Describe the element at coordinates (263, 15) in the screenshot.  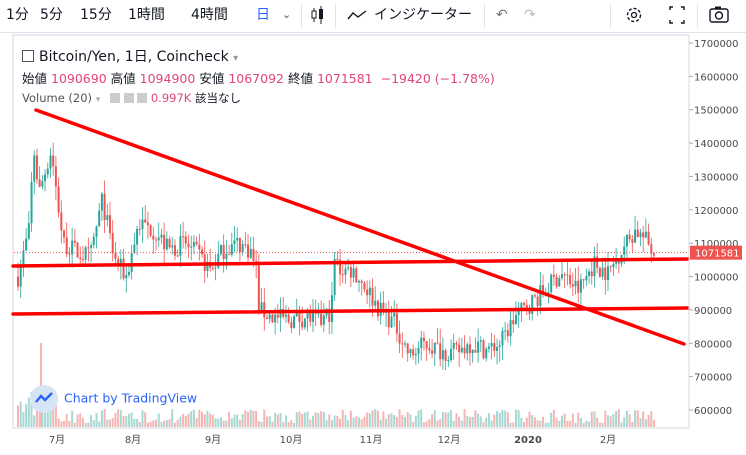
I see `interval-1d: 日` at that location.